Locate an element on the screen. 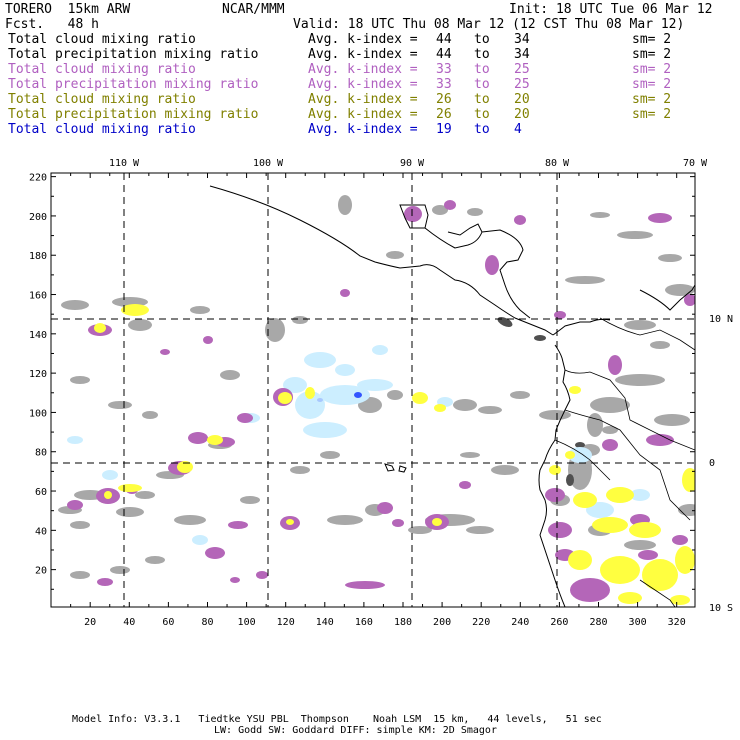  x-tick-label: 40 is located at coordinates (129, 622).